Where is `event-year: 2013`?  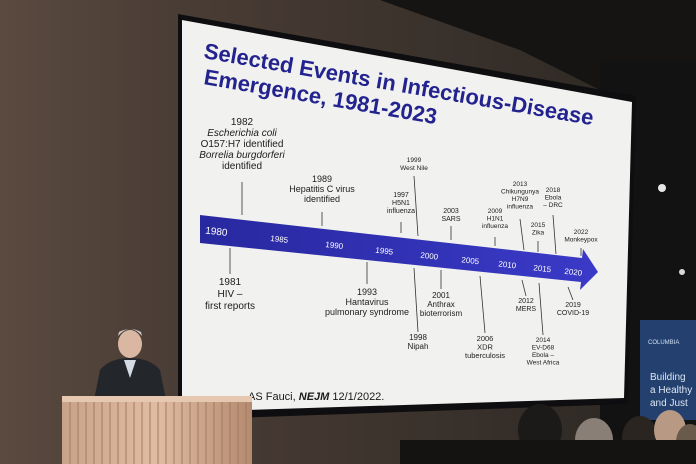
event-year: 2013 is located at coordinates (520, 184).